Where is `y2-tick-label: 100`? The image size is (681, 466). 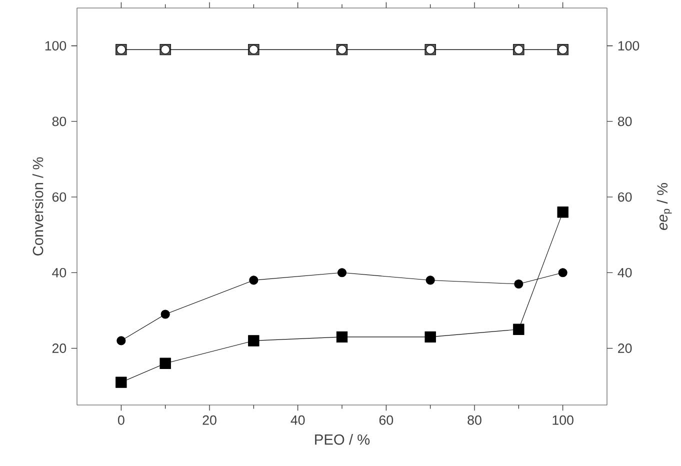 y2-tick-label: 100 is located at coordinates (629, 46).